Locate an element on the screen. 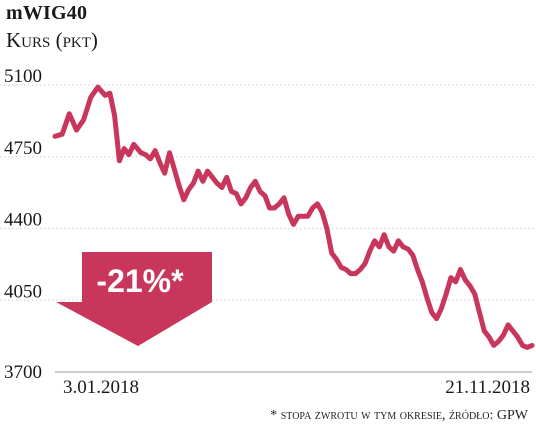 This screenshot has width=536, height=428. y-tick-label: 4050 is located at coordinates (23, 291).